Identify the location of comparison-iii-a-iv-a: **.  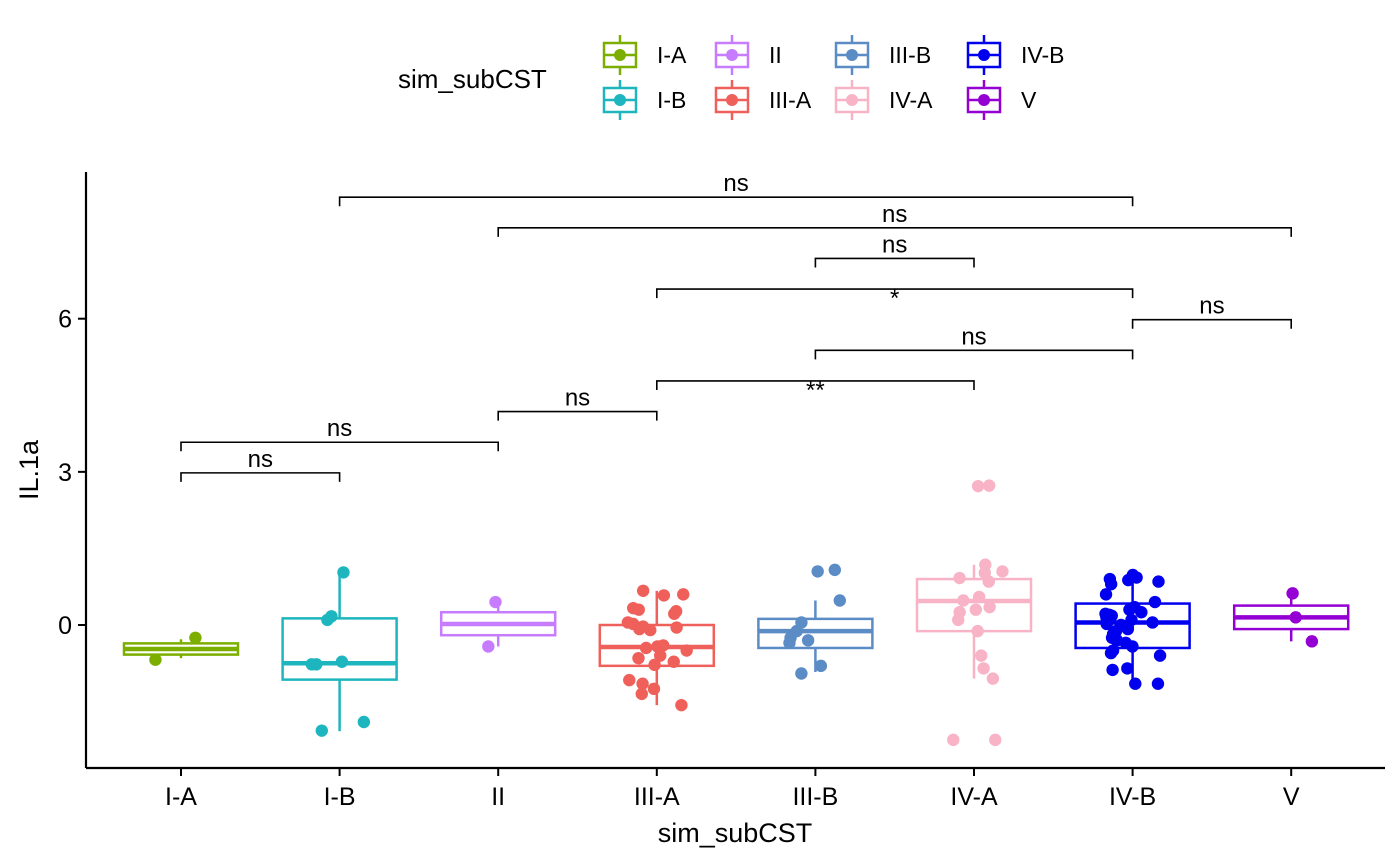
(815, 390).